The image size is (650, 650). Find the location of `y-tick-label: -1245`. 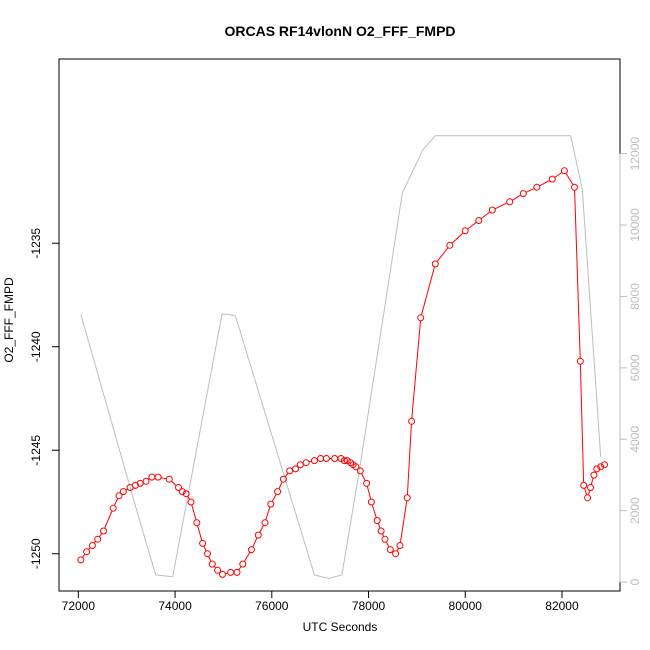

y-tick-label: -1245 is located at coordinates (36, 450).